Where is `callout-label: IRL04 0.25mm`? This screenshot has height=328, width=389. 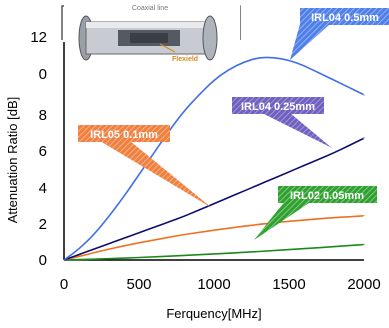
callout-label: IRL04 0.25mm is located at coordinates (278, 107).